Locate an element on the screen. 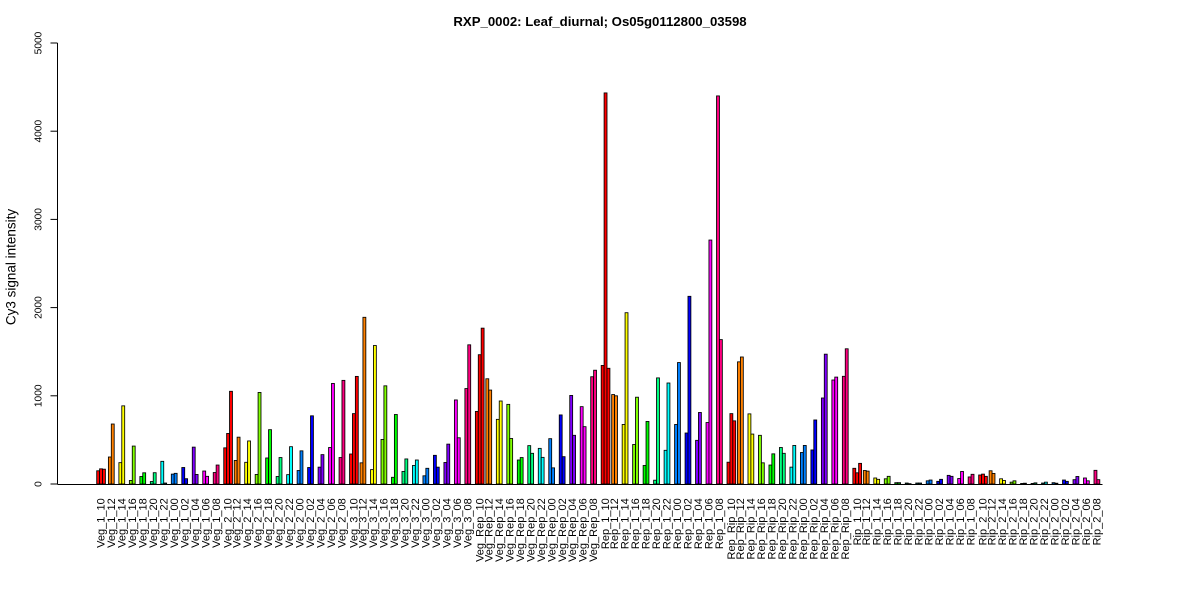 The width and height of the screenshot is (1200, 600). svg-text: Veg_Rep_16 is located at coordinates (510, 530).